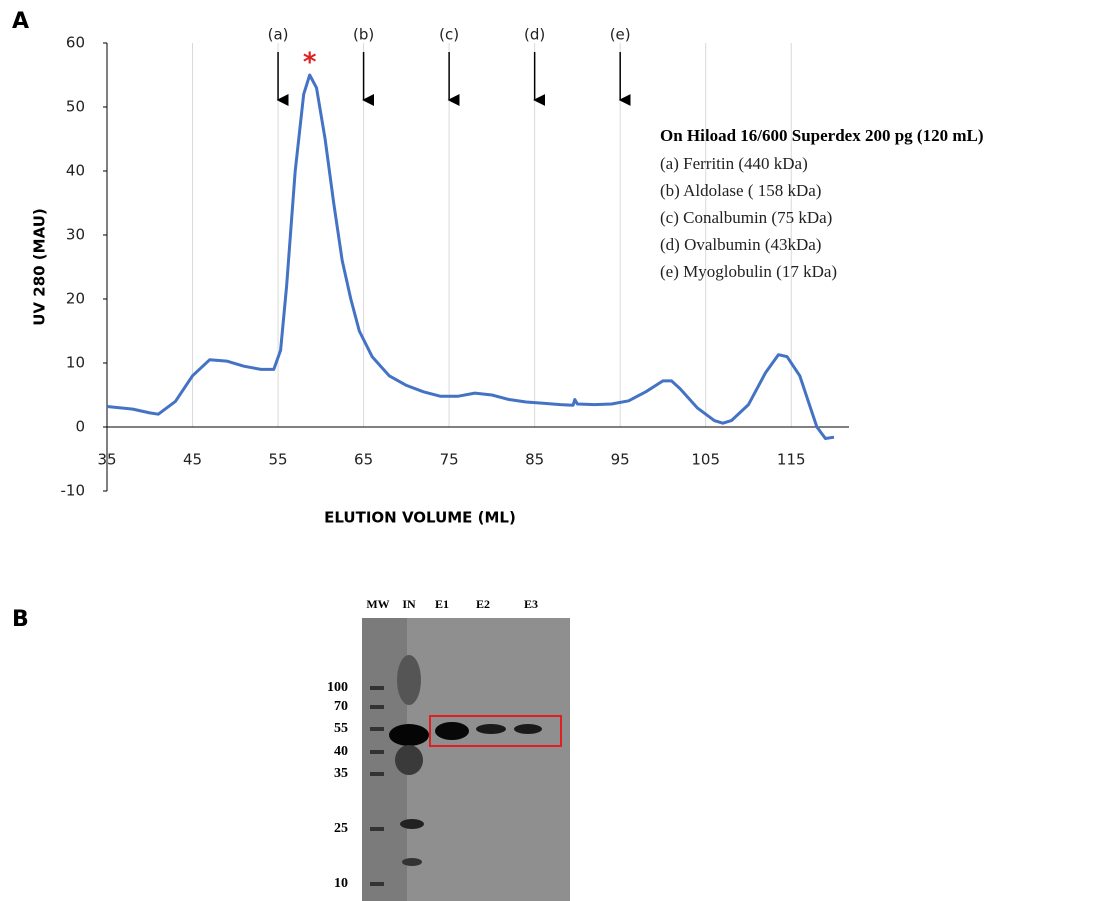  I want to click on x-tick-label: 105, so click(705, 460).